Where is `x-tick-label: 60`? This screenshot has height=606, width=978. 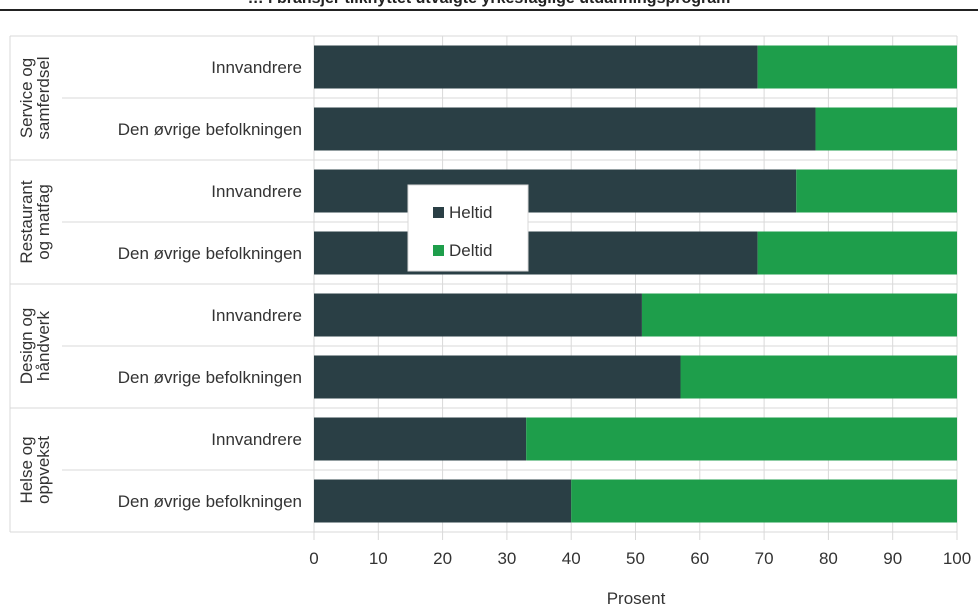 x-tick-label: 60 is located at coordinates (699, 558).